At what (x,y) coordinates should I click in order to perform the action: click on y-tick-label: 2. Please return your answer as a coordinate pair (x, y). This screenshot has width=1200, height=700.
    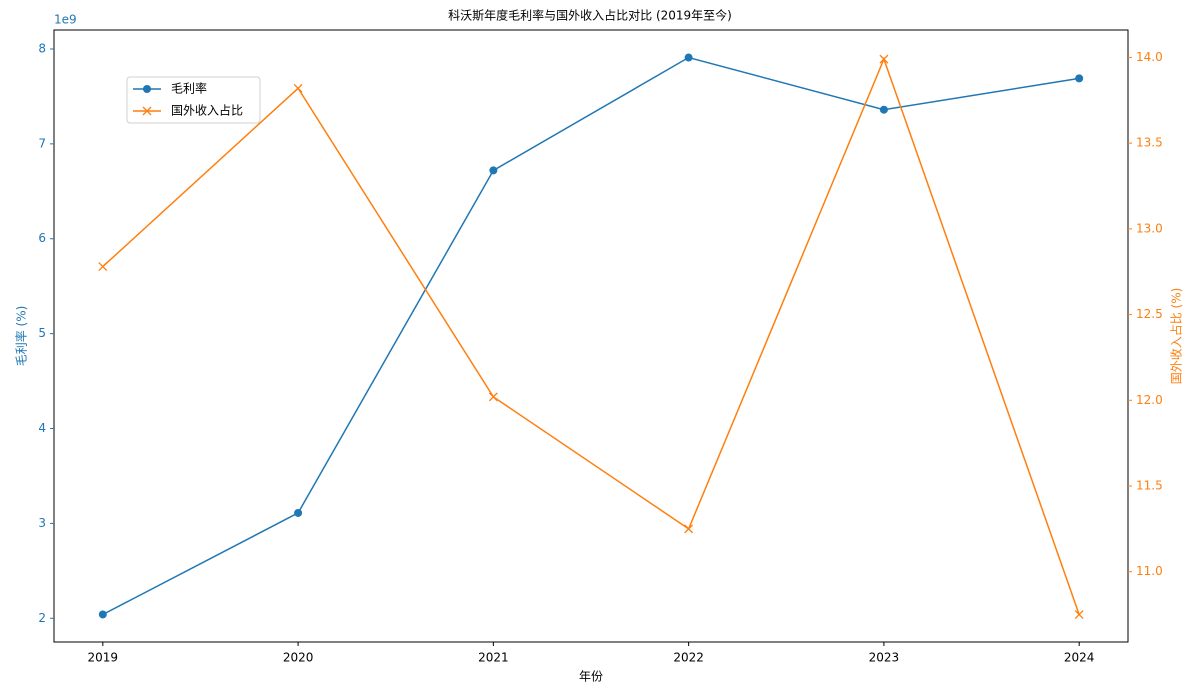
    Looking at the image, I should click on (42, 618).